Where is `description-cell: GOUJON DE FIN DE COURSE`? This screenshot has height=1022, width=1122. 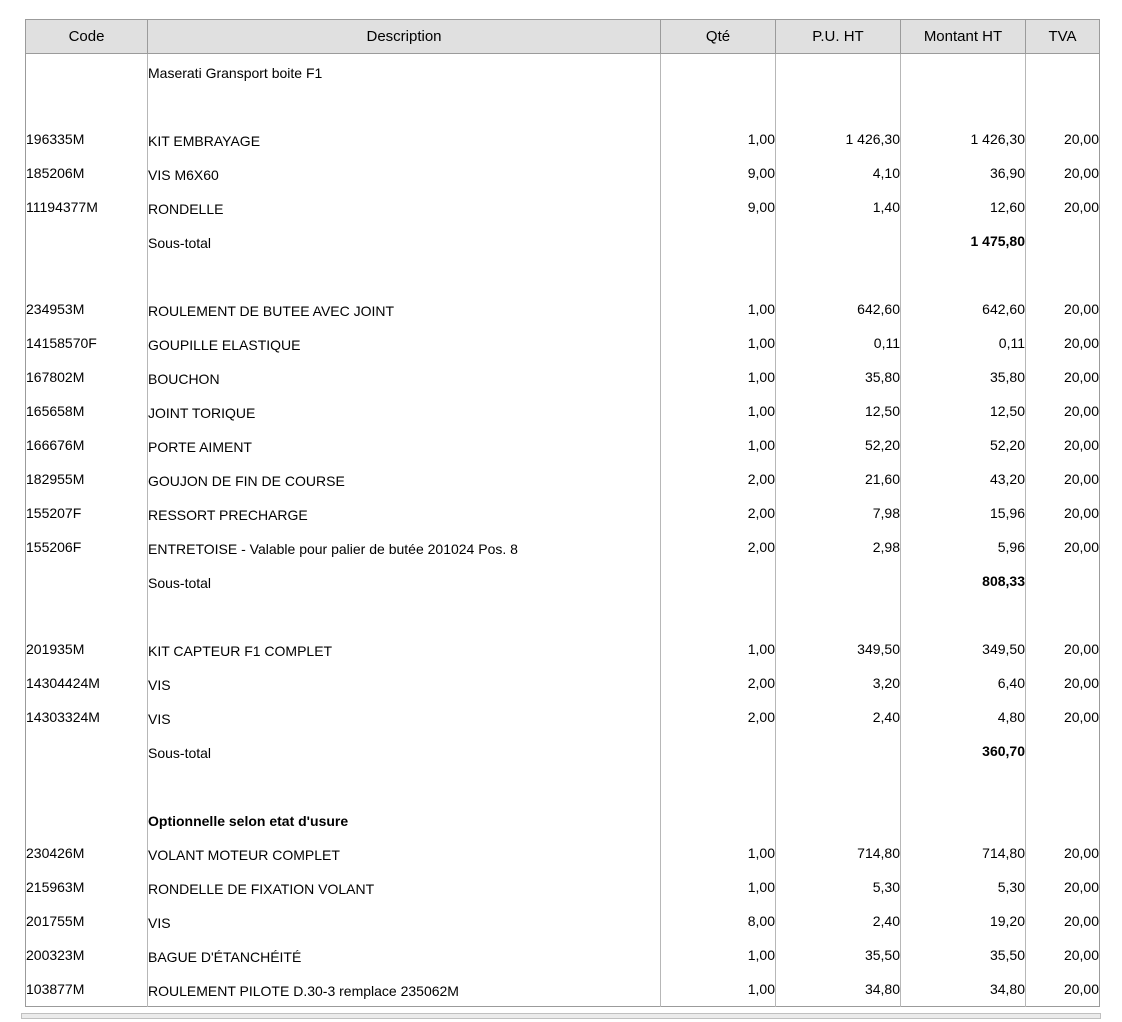
description-cell: GOUJON DE FIN DE COURSE is located at coordinates (404, 479).